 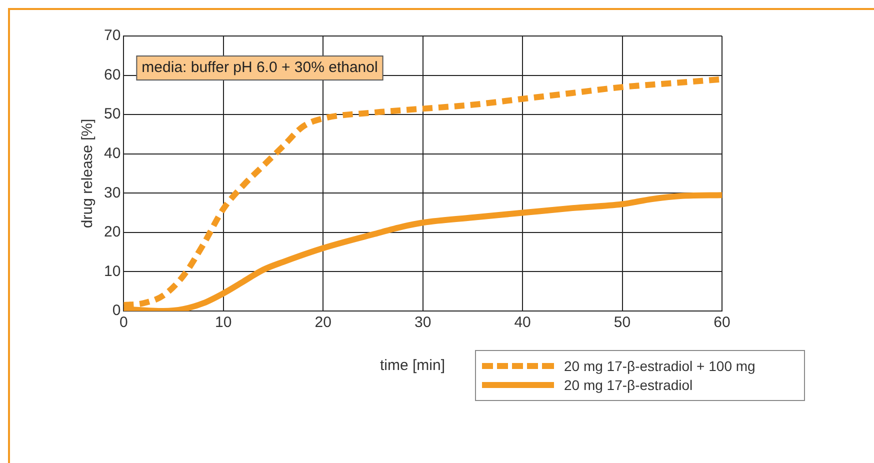 What do you see at coordinates (112, 153) in the screenshot?
I see `y-tick-label: 40` at bounding box center [112, 153].